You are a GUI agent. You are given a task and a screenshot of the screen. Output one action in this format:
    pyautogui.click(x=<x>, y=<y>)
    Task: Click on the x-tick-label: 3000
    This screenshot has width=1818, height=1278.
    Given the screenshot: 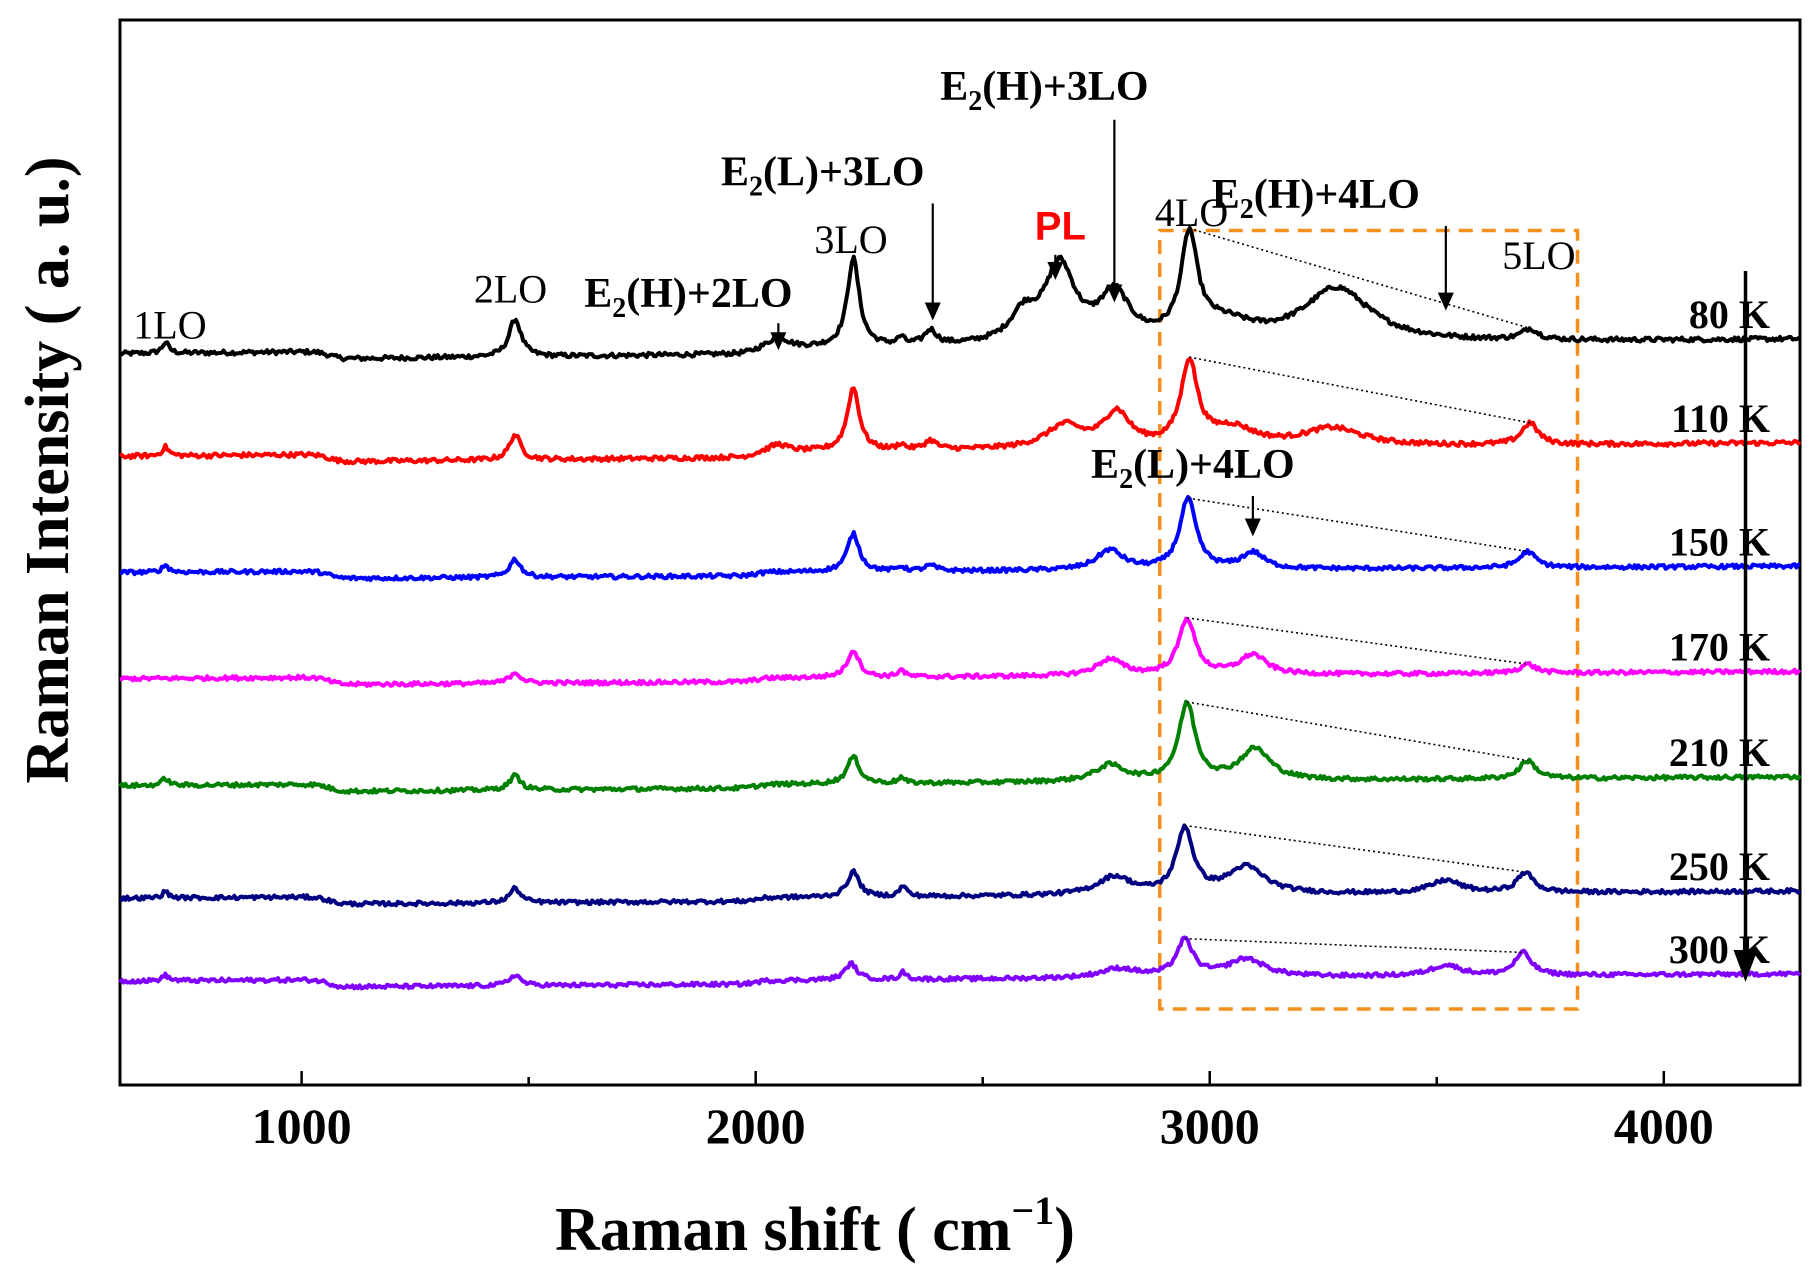 What is the action you would take?
    pyautogui.click(x=1210, y=1126)
    